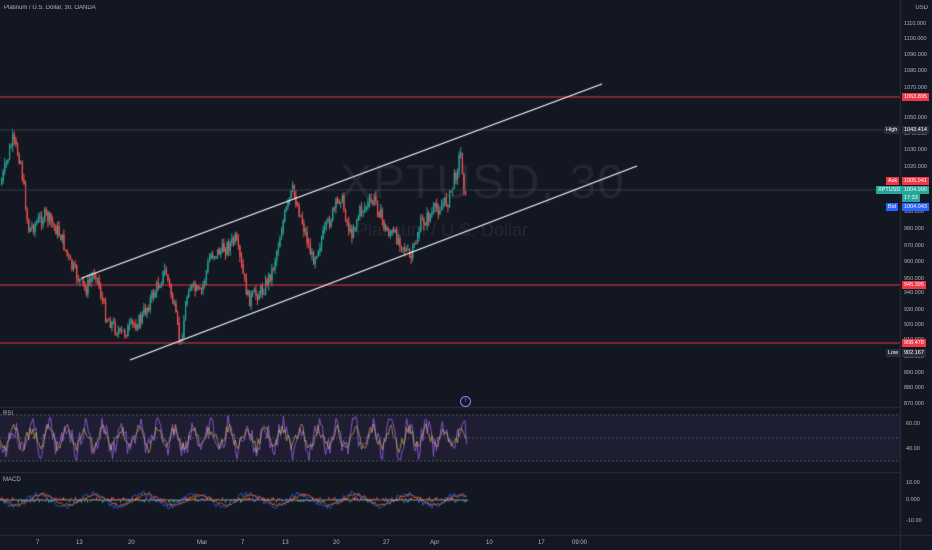 This screenshot has height=550, width=932. What do you see at coordinates (914, 293) in the screenshot?
I see `price-tick-label: 940.000` at bounding box center [914, 293].